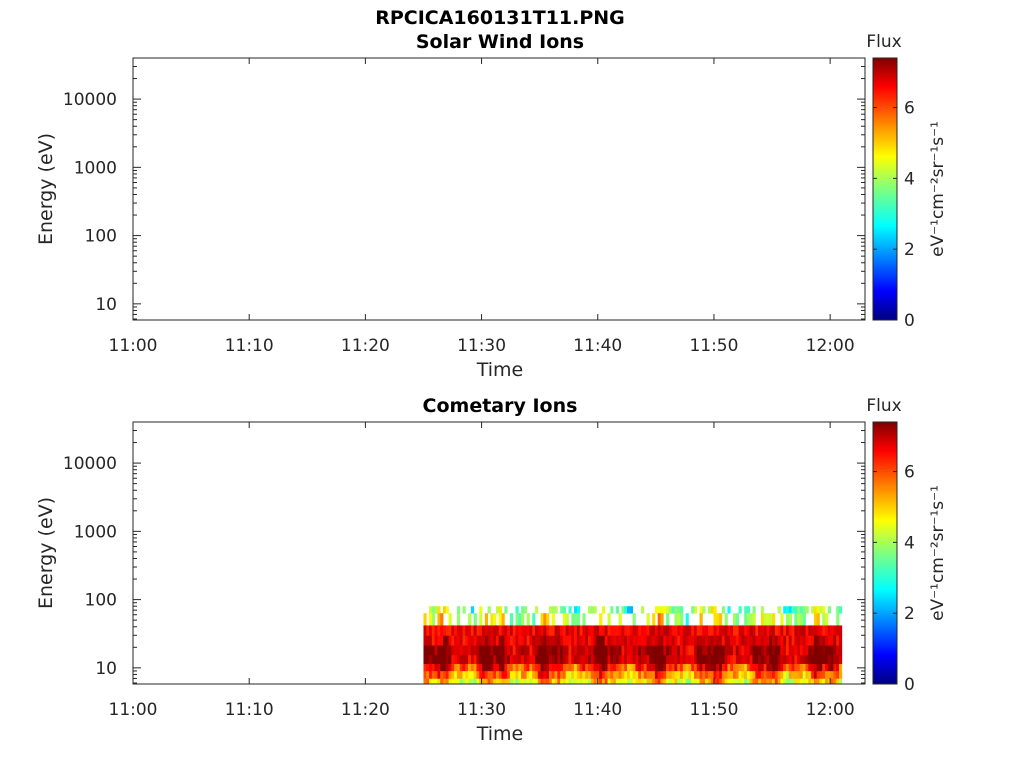  Describe the element at coordinates (106, 305) in the screenshot. I see `solar-wind-ytick-label: 10` at that location.